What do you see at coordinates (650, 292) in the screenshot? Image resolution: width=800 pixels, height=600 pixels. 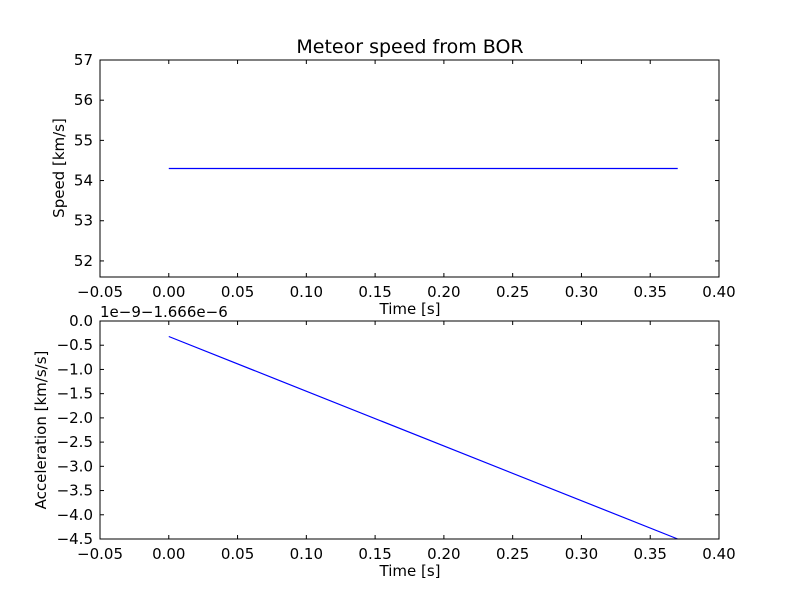 I see `speed-x-tick-label: 0.35` at bounding box center [650, 292].